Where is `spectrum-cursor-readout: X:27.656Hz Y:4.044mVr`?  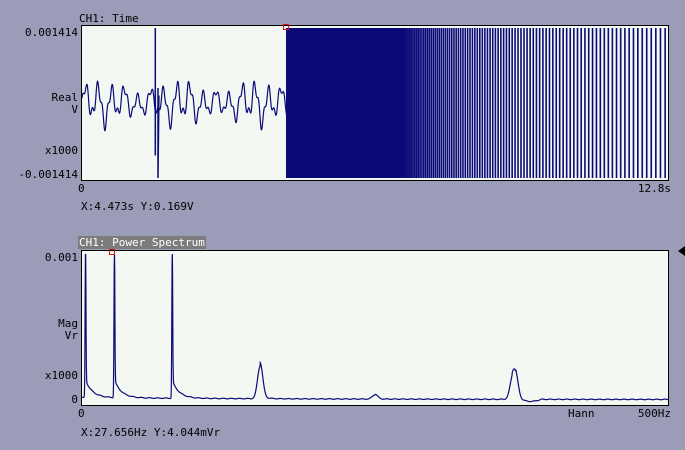
spectrum-cursor-readout: X:27.656Hz Y:4.044mVr is located at coordinates (151, 432).